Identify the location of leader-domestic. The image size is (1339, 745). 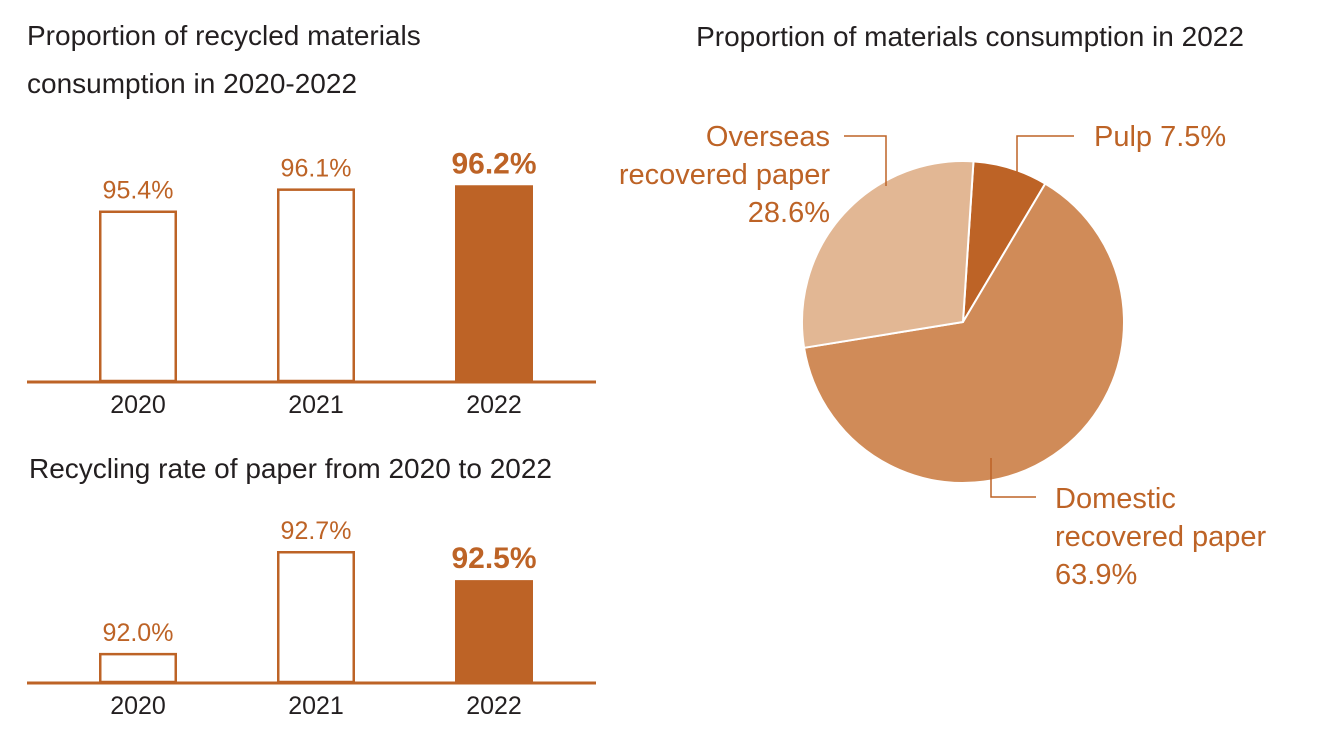
(1013, 478).